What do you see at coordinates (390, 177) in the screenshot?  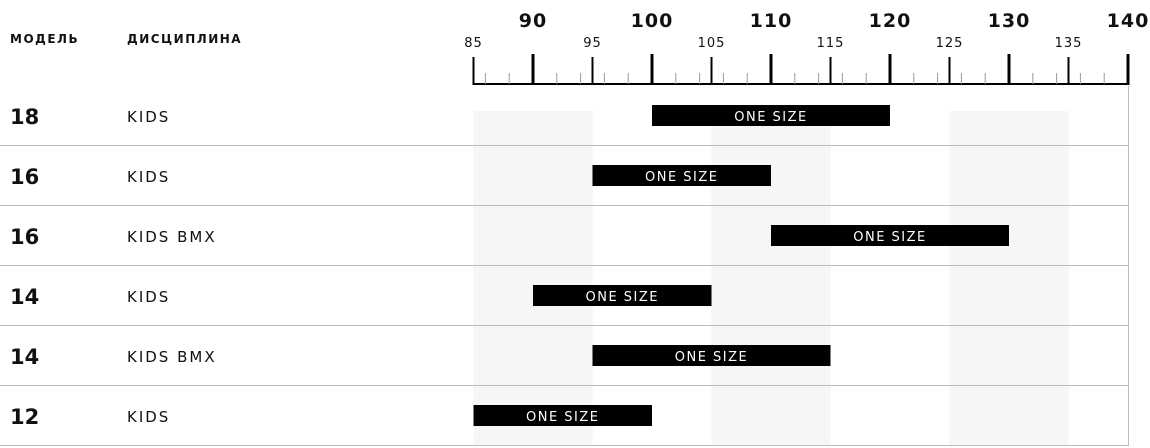 I see `chart-row-1: 16 KIDS ONE SIZE` at bounding box center [390, 177].